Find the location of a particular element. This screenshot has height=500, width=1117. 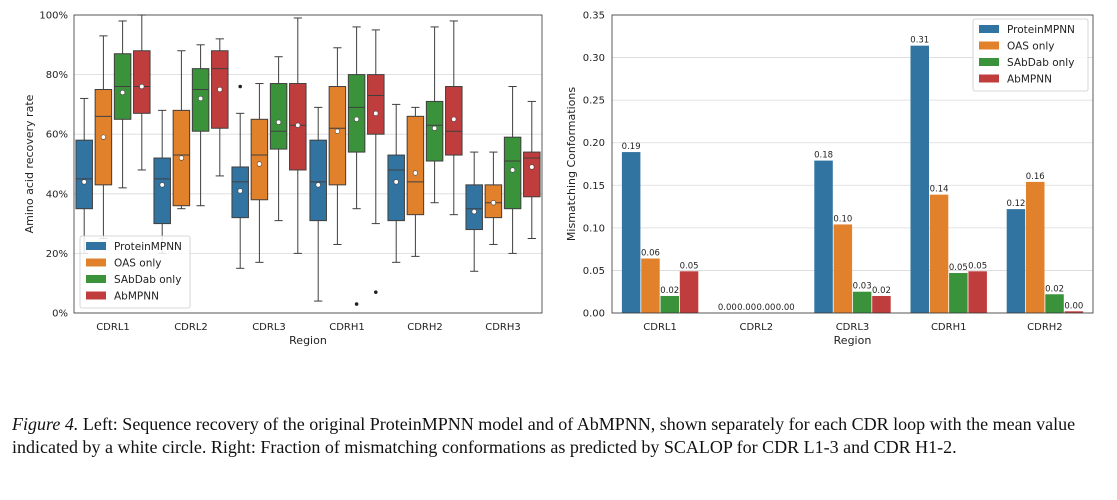

bar-value-label-abmpnn: 0.00 is located at coordinates (785, 308).